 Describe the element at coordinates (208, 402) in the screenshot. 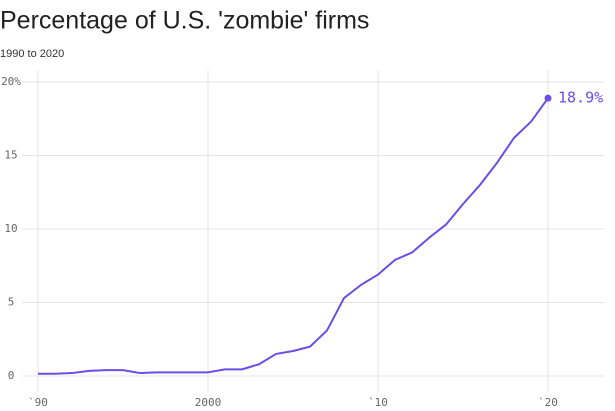

I see `x-tick-label: 2000` at that location.